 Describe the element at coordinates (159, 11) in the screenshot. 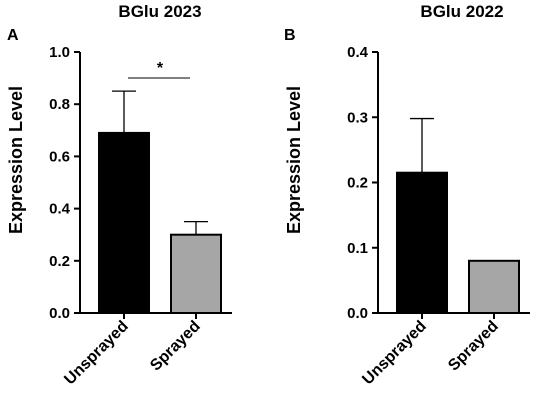

I see `panel-a-title: BGlu 2023` at that location.